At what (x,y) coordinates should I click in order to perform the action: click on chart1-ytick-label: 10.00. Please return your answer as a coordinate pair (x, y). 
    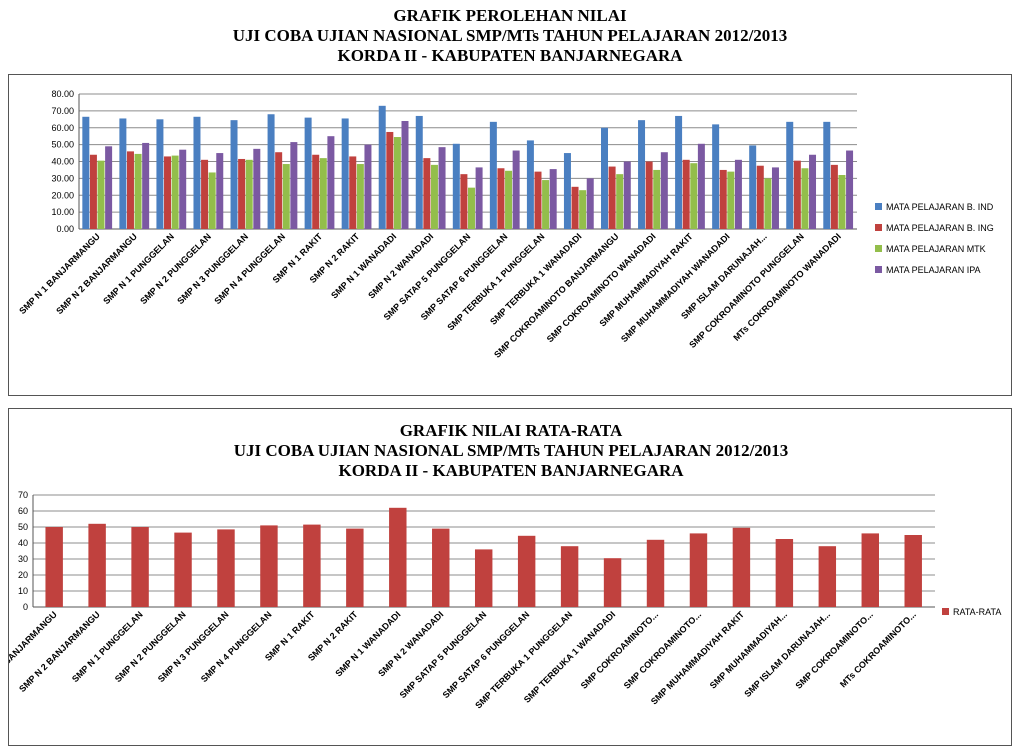
    Looking at the image, I should click on (62, 212).